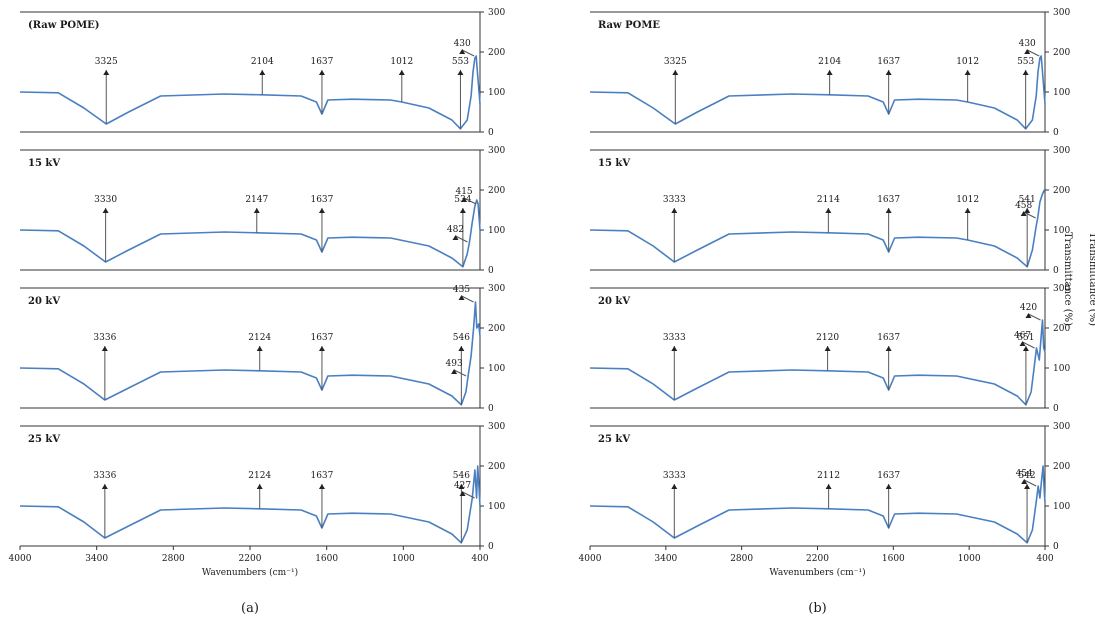  I want to click on panel-title: 25 kV, so click(614, 439).